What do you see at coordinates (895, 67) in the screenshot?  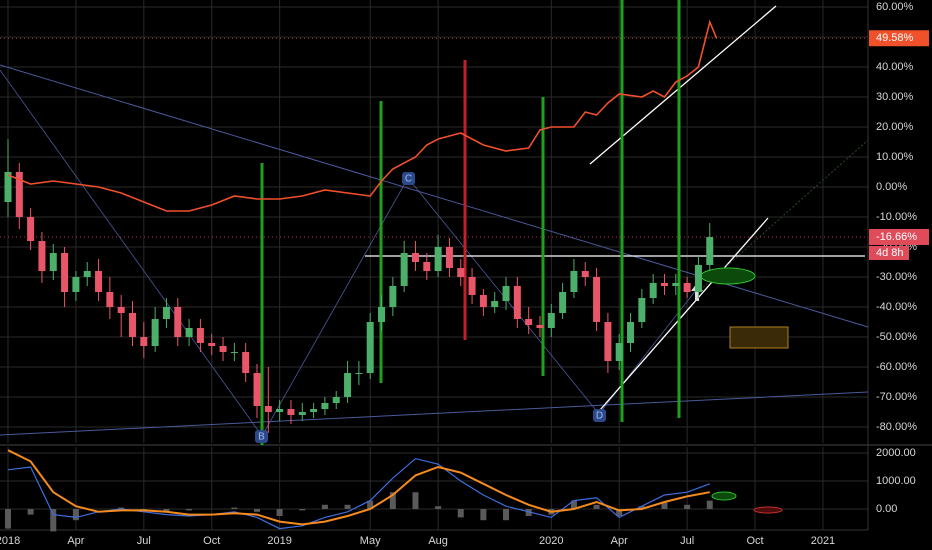 I see `y-tick-label: 40.00%` at bounding box center [895, 67].